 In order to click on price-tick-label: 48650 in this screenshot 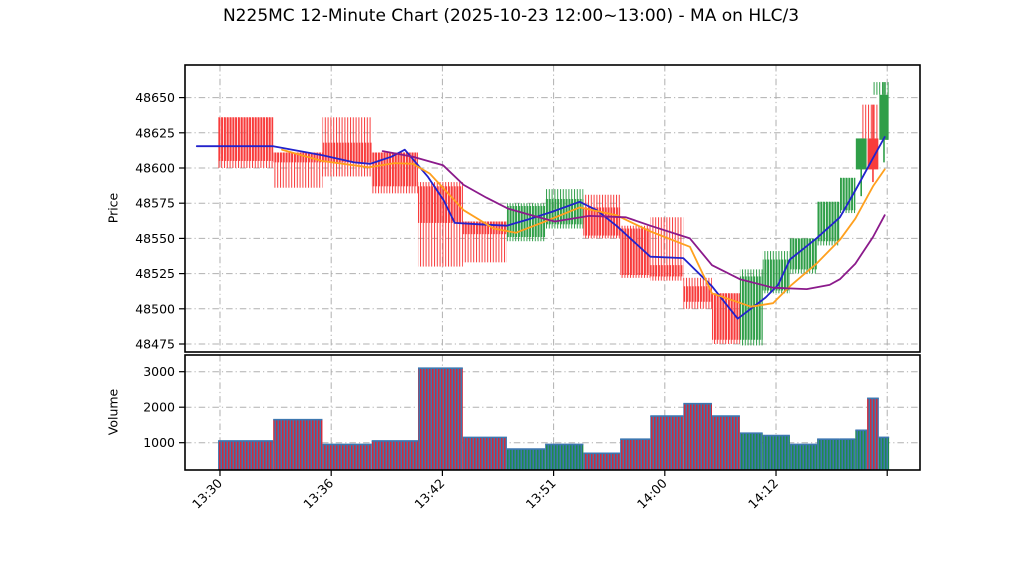, I will do `click(155, 97)`.